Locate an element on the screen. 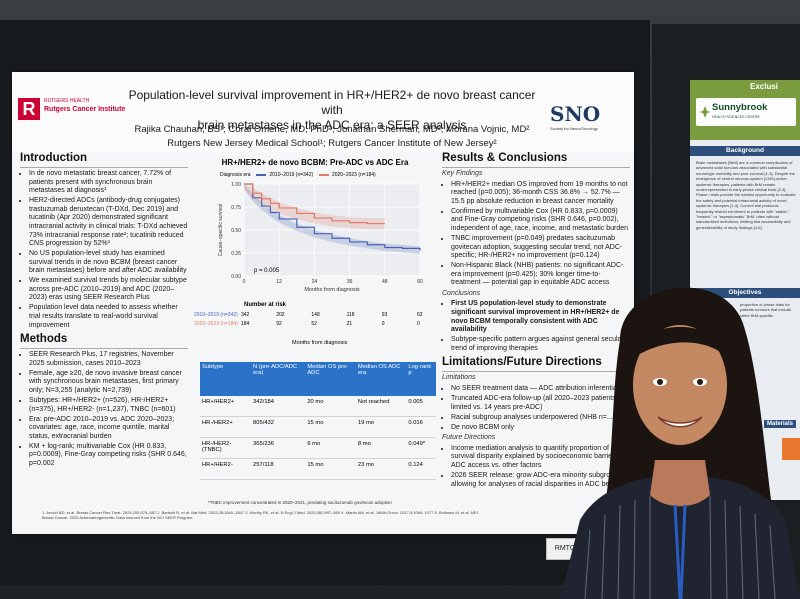 The width and height of the screenshot is (800, 599). table-cell: 8 mo is located at coordinates (381, 448).